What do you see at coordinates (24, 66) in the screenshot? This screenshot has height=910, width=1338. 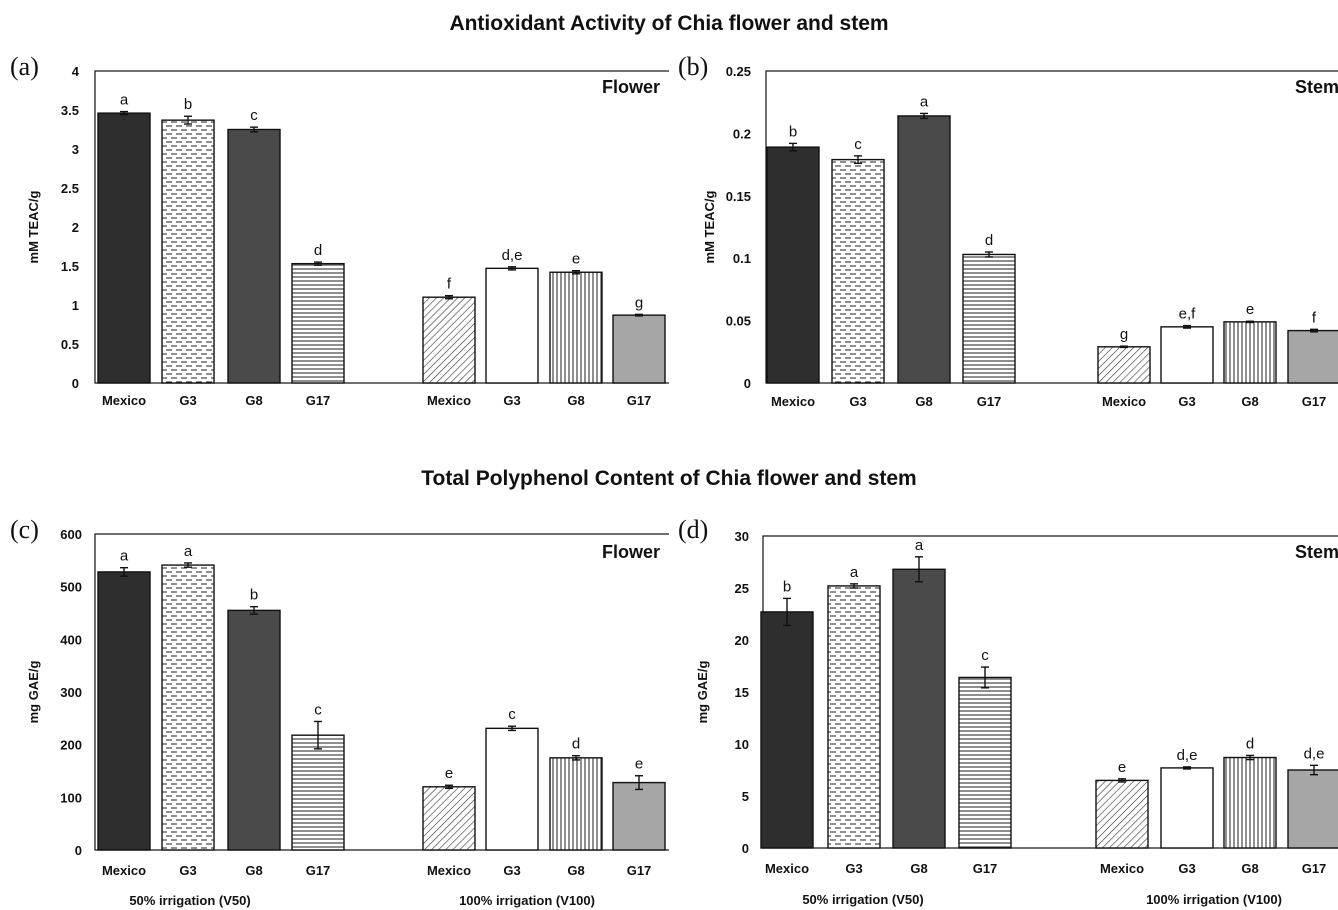 I see `panel-letter: (a)` at bounding box center [24, 66].